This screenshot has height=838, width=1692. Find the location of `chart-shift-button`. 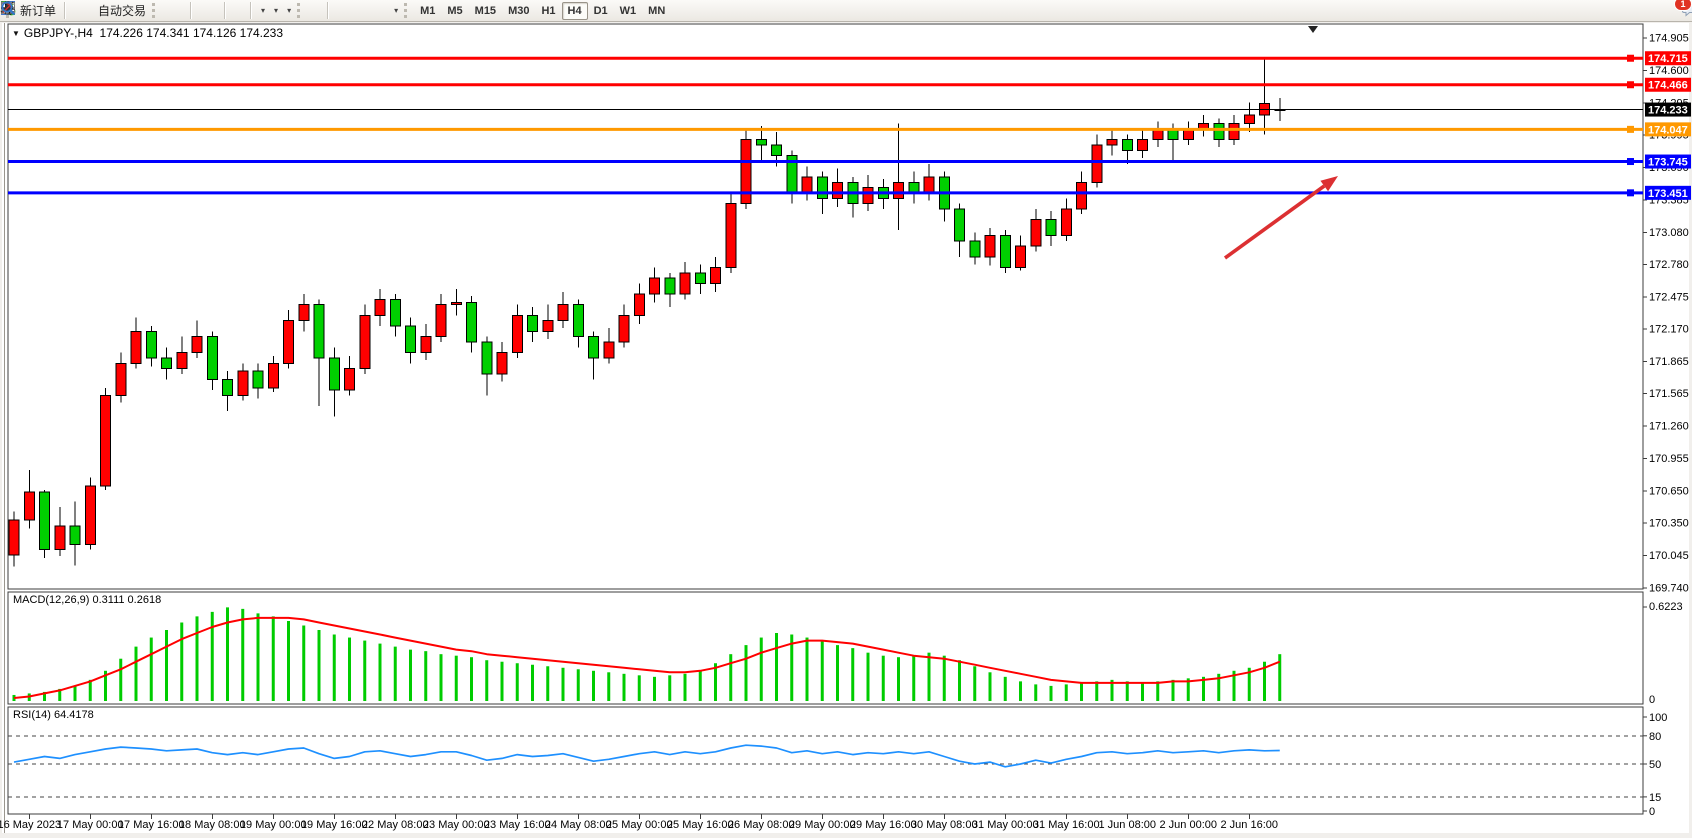

chart-shift-button is located at coordinates (124, 11).